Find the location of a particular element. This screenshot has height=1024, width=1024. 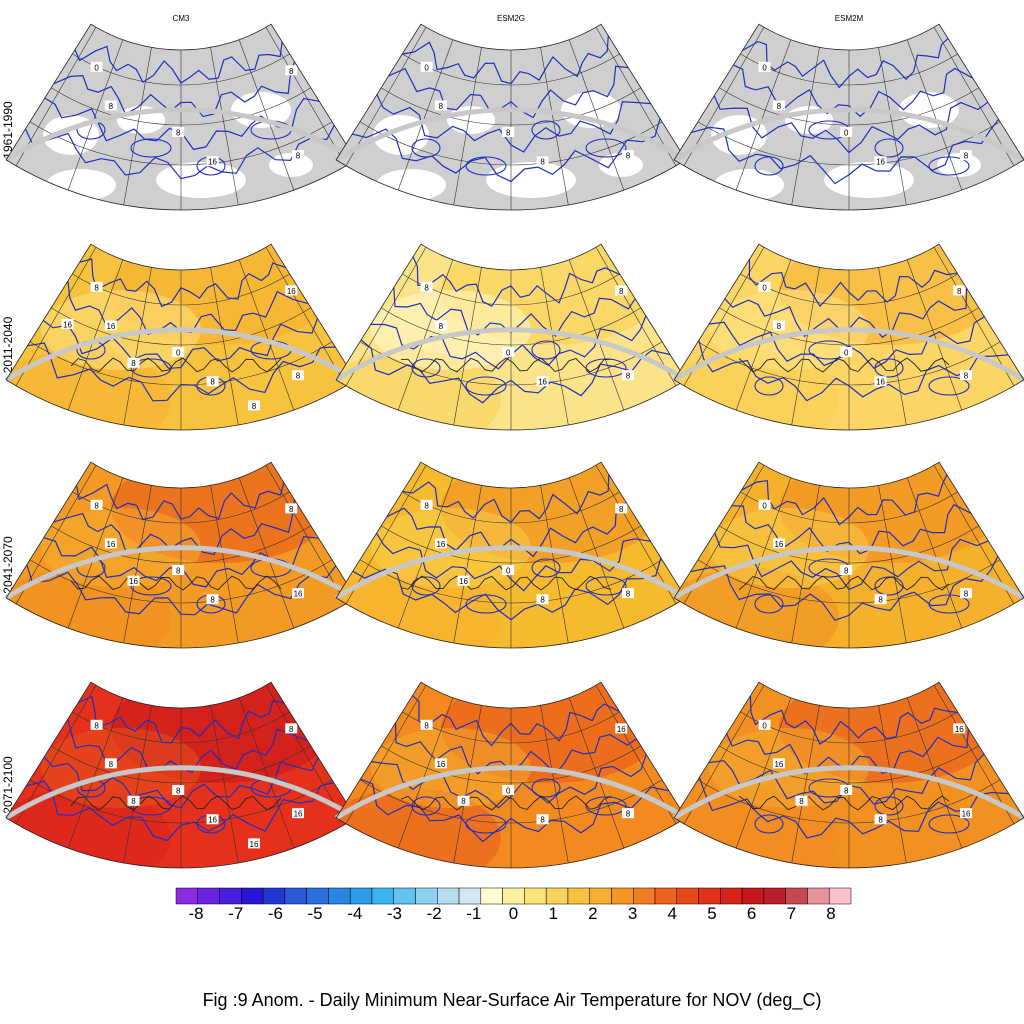

colorbar-tick-label: -7 is located at coordinates (236, 913).